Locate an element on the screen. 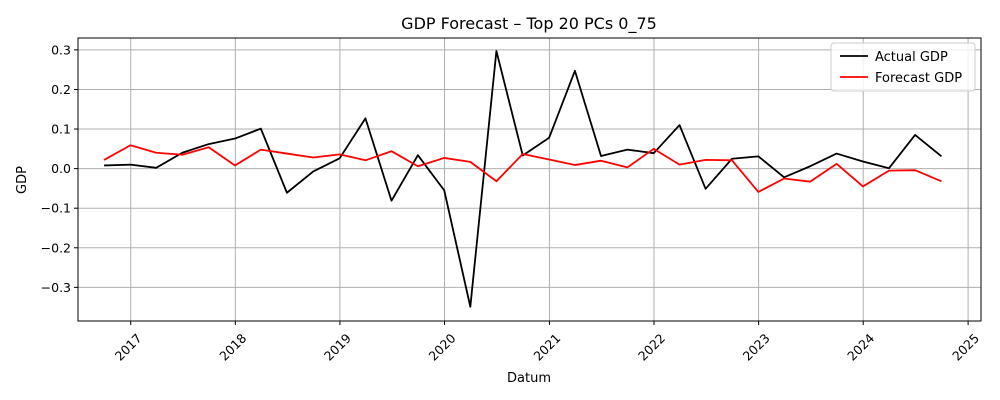 The height and width of the screenshot is (400, 1000). legend-box is located at coordinates (903, 67).